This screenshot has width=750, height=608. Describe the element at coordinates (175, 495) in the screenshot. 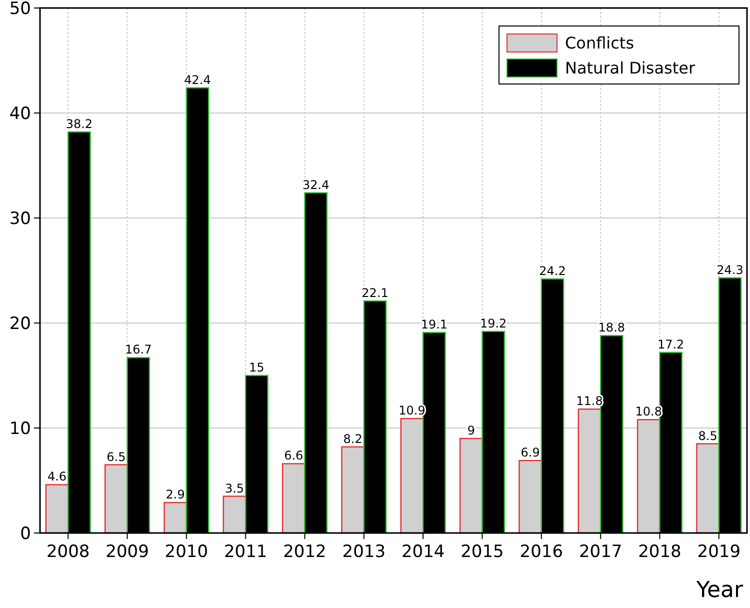

I see `data-label: 2.9` at that location.